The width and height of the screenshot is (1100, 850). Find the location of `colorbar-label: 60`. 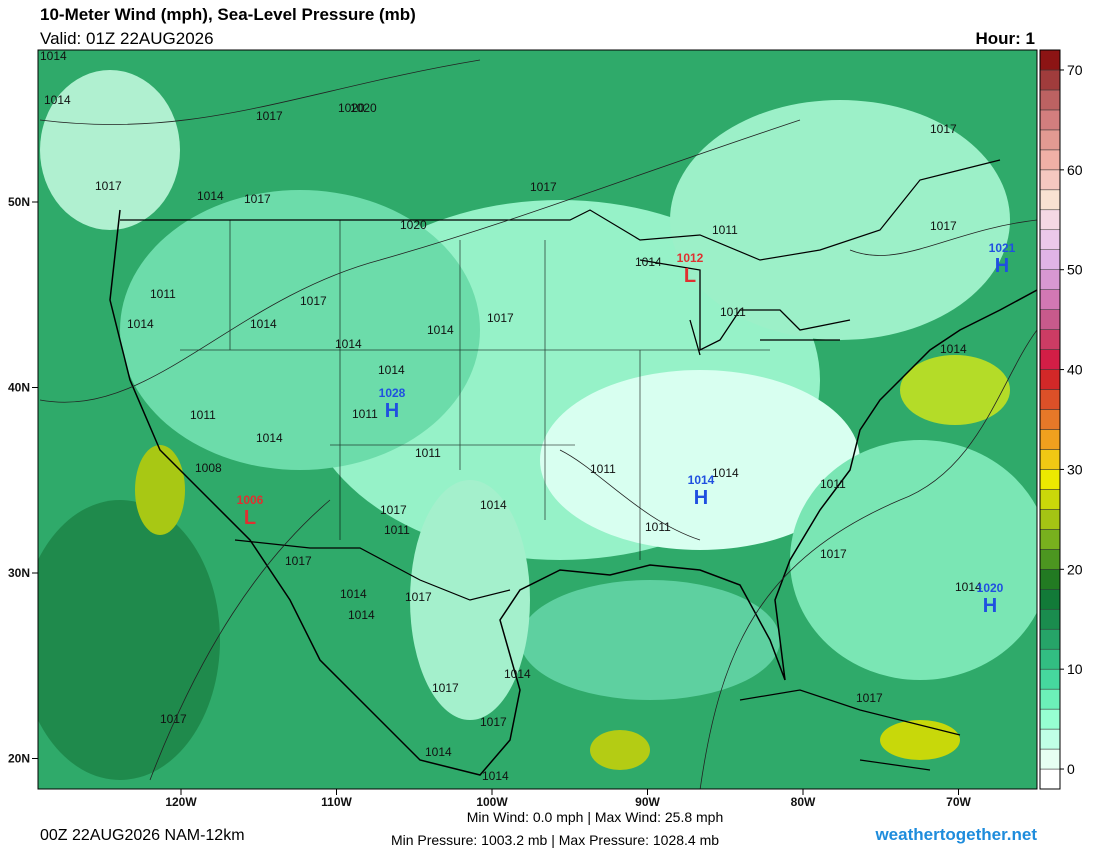

colorbar-label: 60 is located at coordinates (1075, 170).